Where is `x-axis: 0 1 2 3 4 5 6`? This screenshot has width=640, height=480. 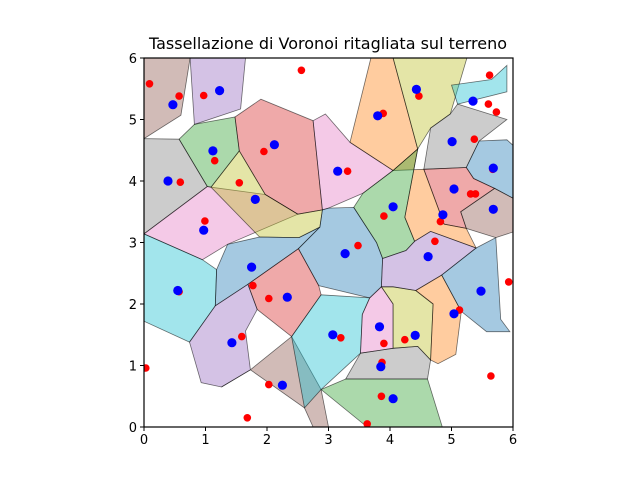 x-axis: 0 1 2 3 4 5 6 is located at coordinates (328, 437).